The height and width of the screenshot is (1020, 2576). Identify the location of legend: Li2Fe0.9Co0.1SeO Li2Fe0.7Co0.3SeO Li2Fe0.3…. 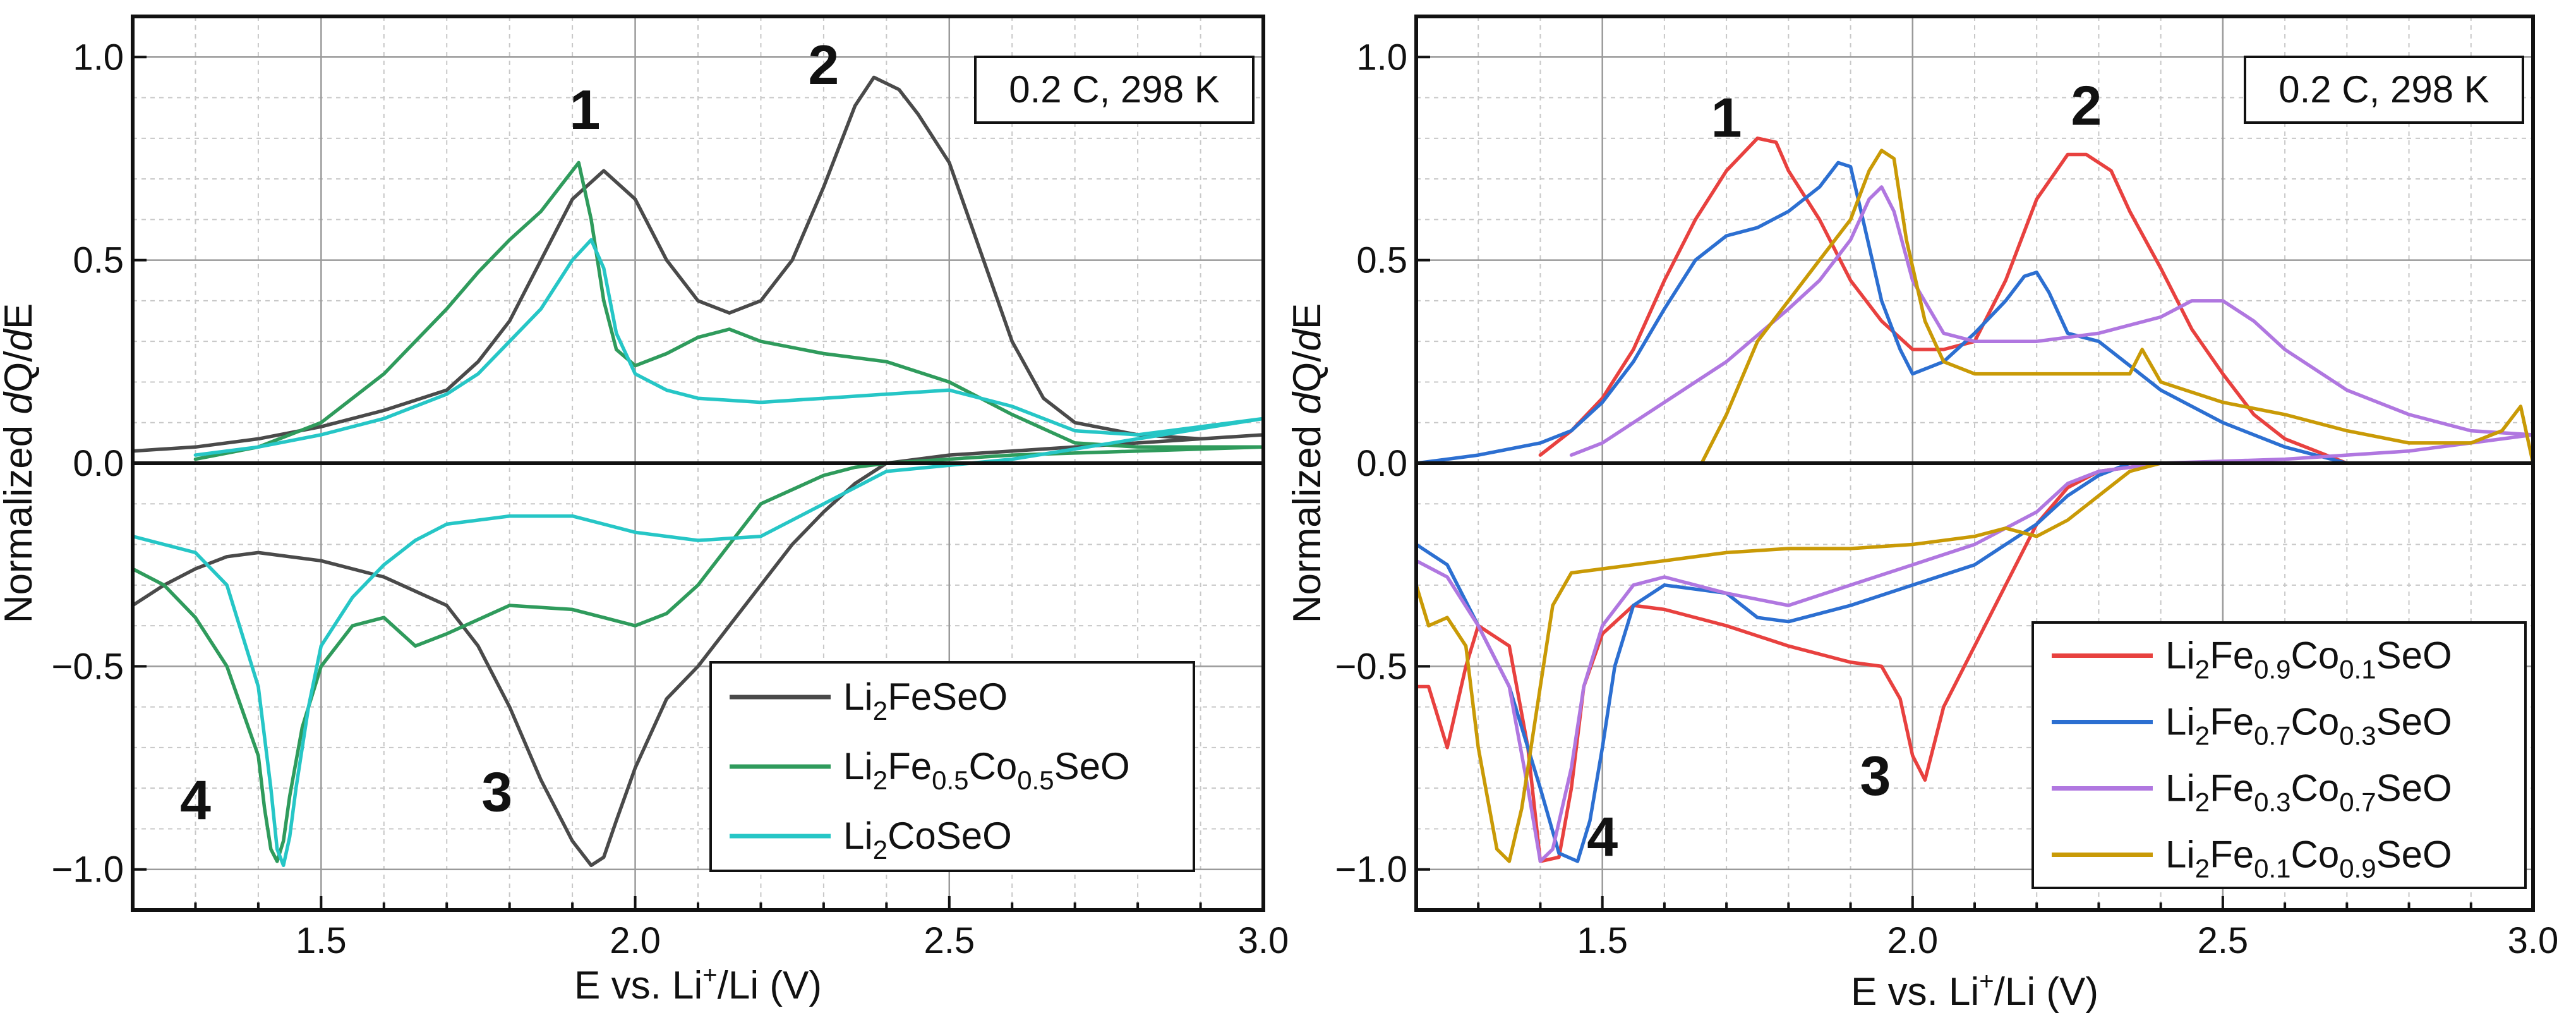
(2279, 755).